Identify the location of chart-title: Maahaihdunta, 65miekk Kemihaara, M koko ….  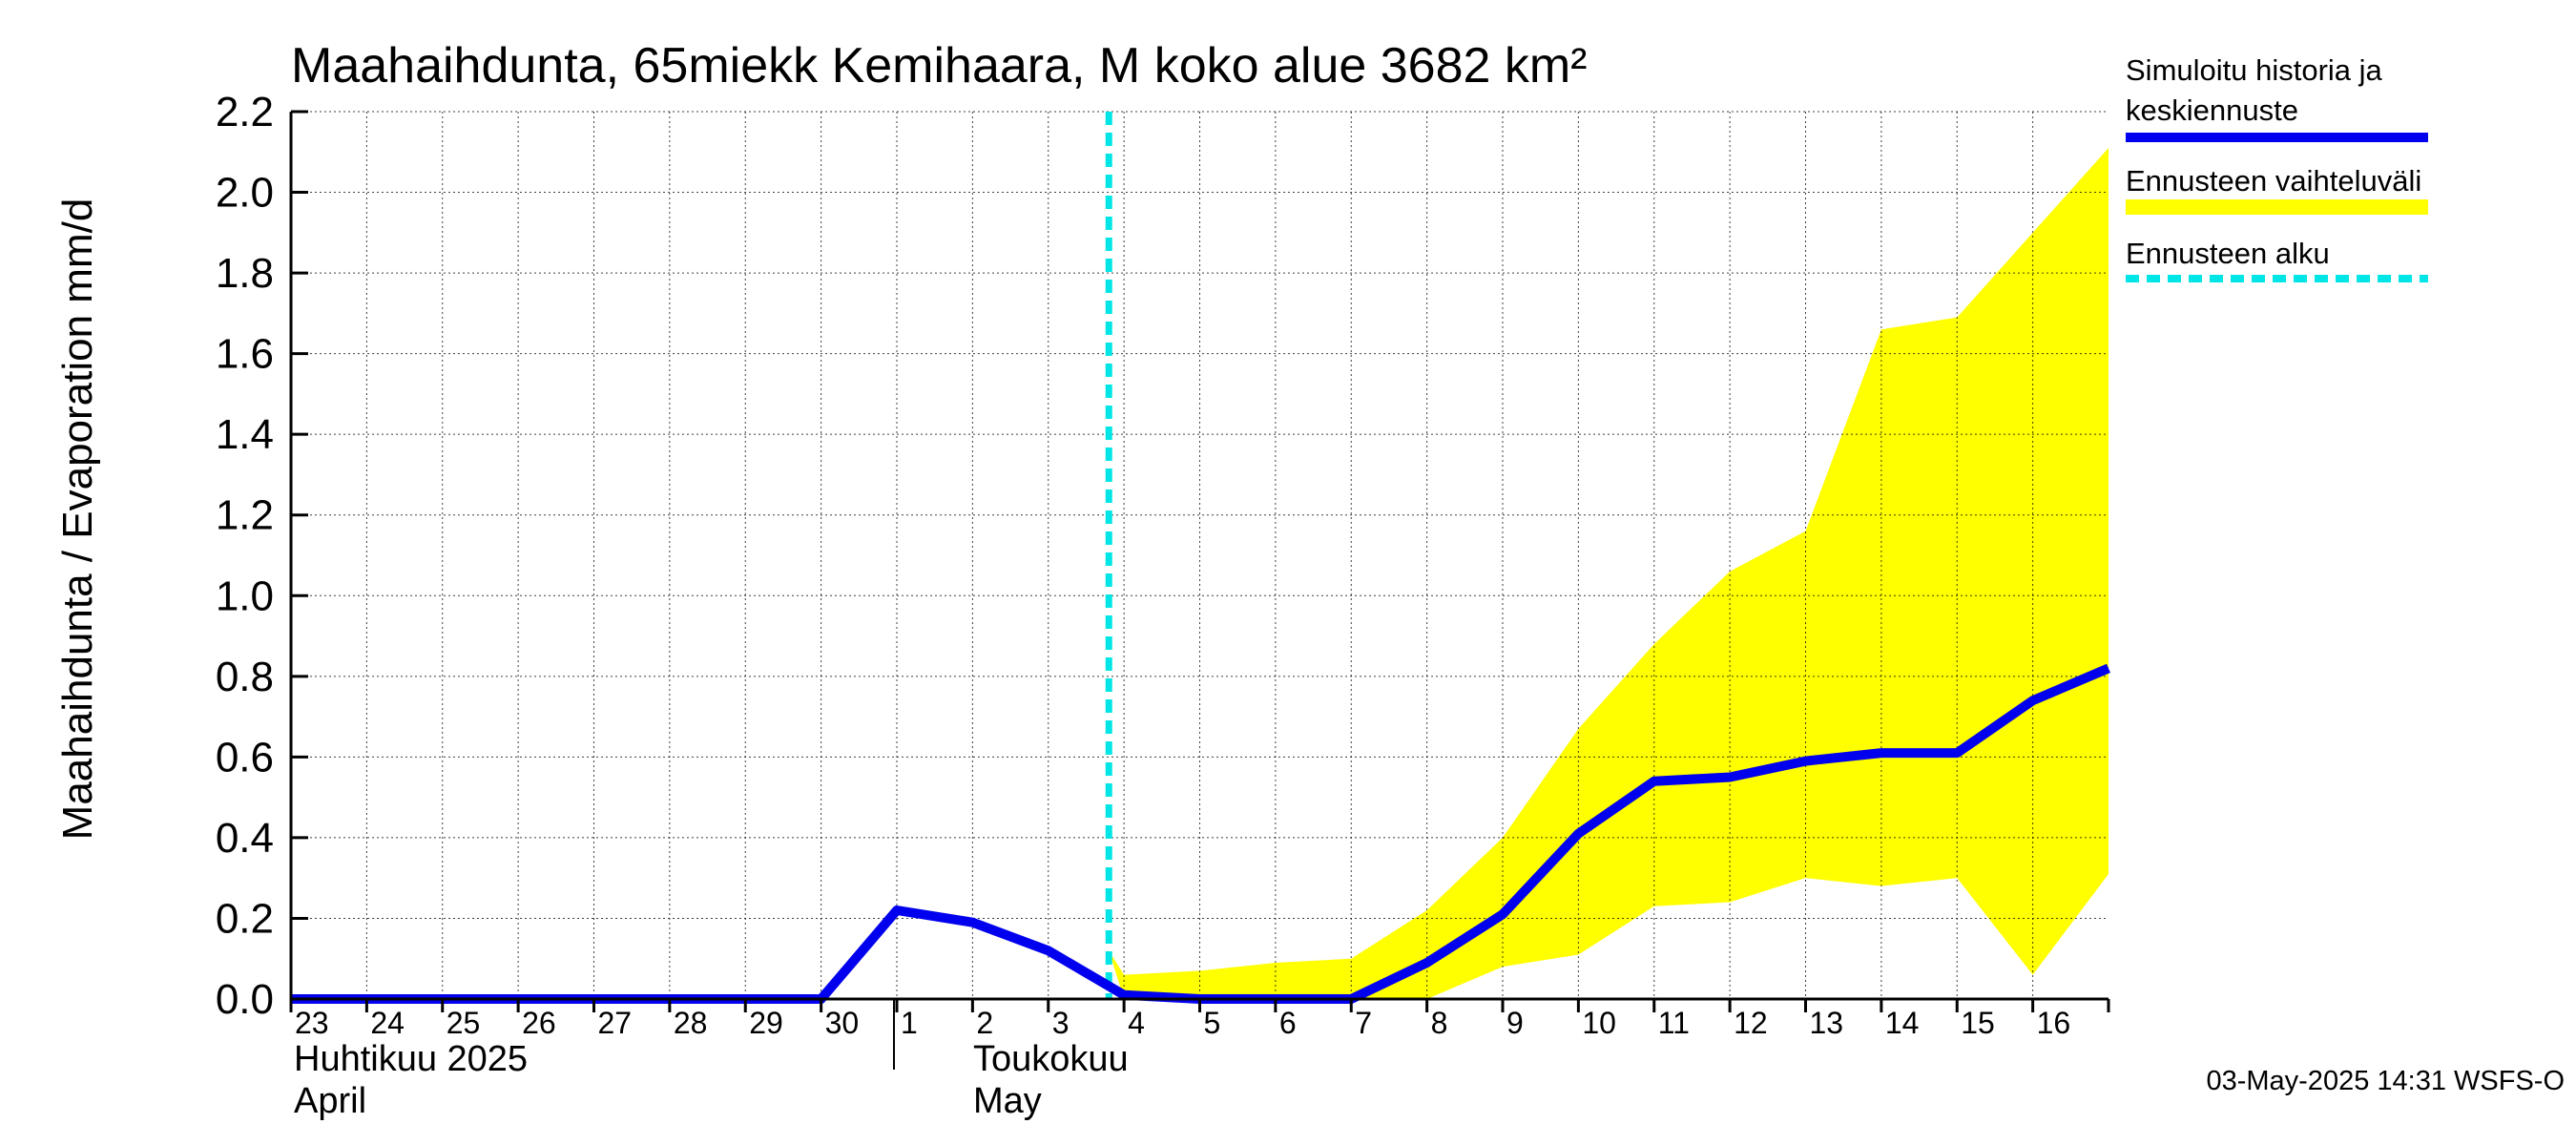
(939, 66).